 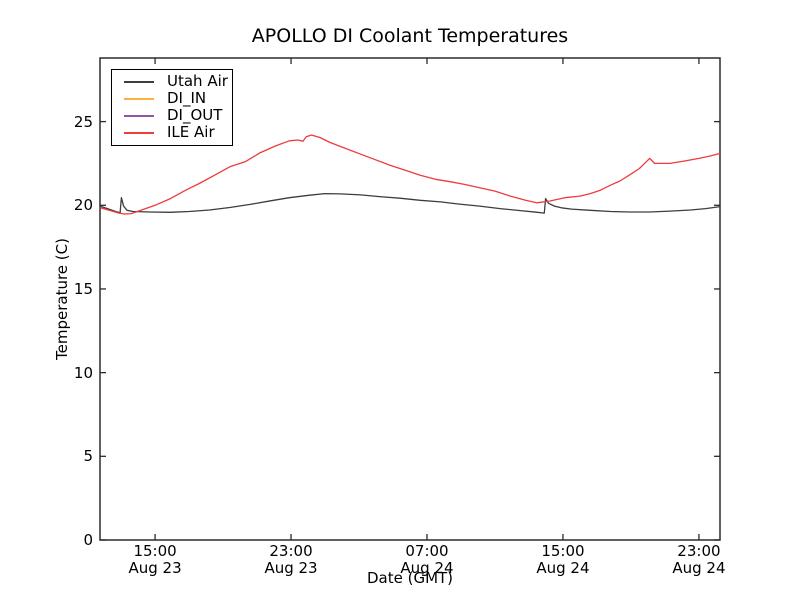 I want to click on legend-item-utah-air: Utah Air, so click(x=178, y=81).